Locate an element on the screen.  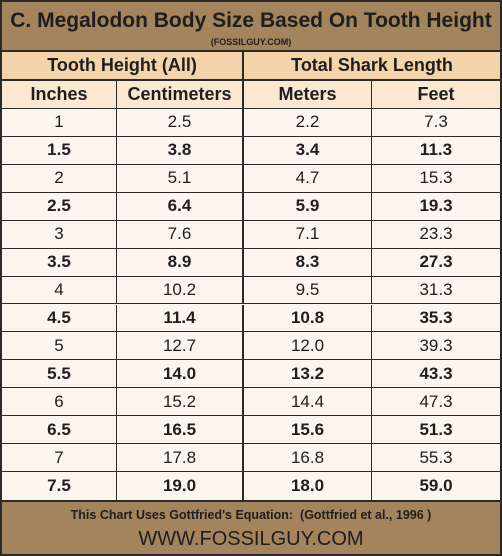
table-cell: 2 is located at coordinates (59, 178).